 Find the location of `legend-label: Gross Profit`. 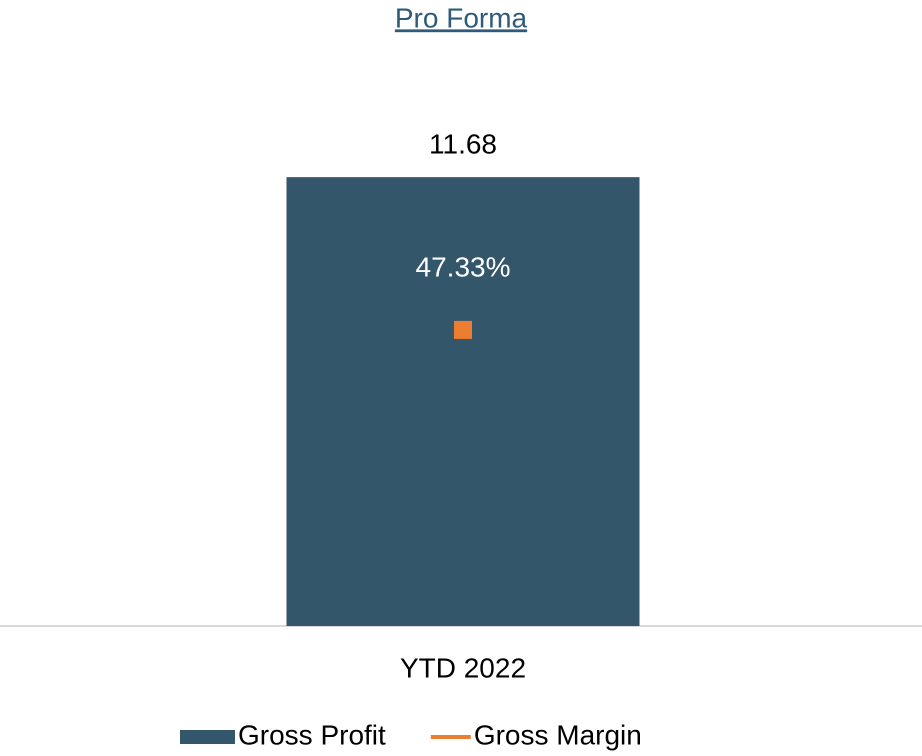

legend-label: Gross Profit is located at coordinates (312, 734).